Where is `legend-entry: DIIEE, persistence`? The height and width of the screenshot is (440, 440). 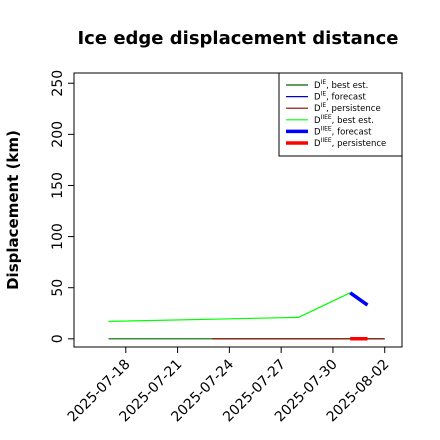 legend-entry: DIIEE, persistence is located at coordinates (350, 143).